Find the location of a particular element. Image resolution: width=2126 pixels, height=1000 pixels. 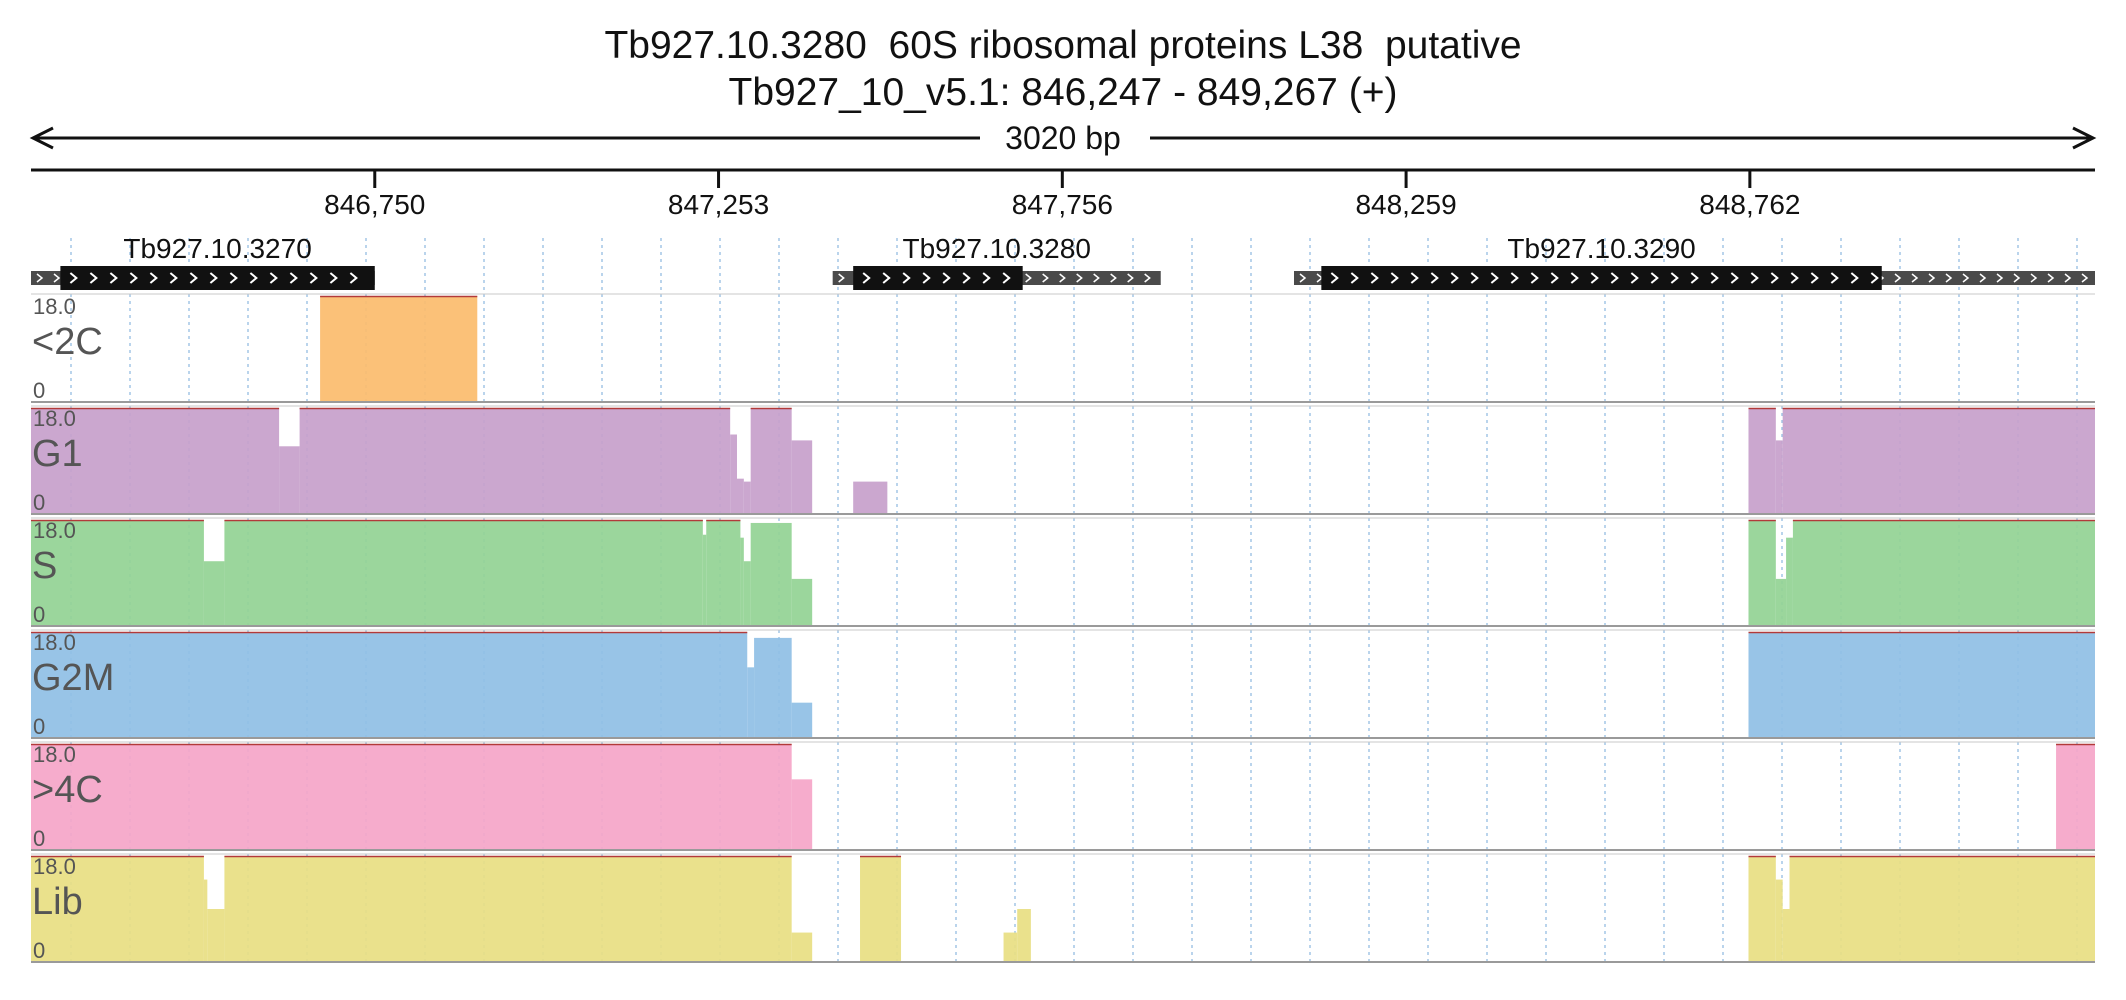

ruler-tick-label: 846,750 is located at coordinates (374, 204).